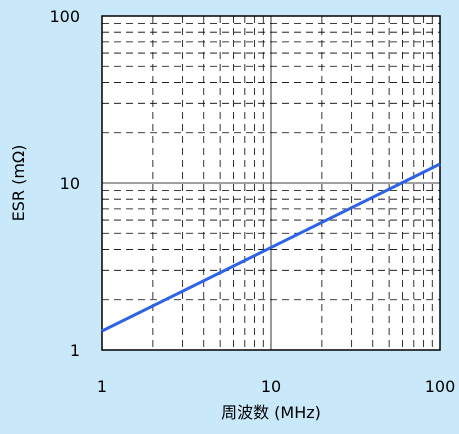 Image resolution: width=459 pixels, height=434 pixels. I want to click on y-tick-labels: 100 10 1, so click(64, 183).